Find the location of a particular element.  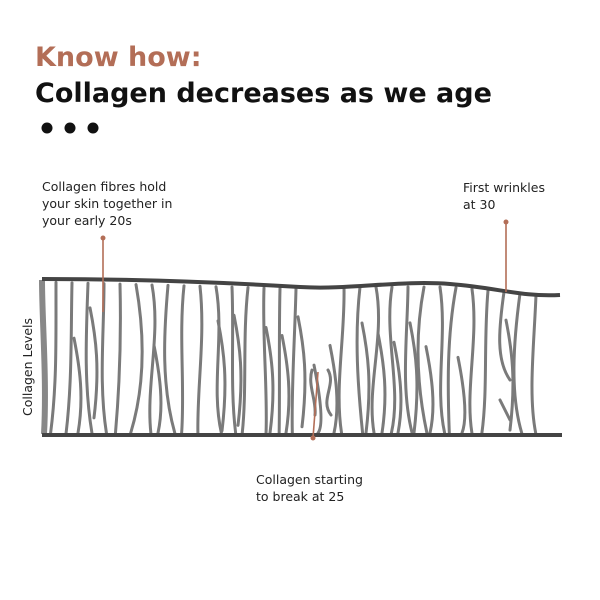

annotation-line: your skin together in is located at coordinates (107, 203).